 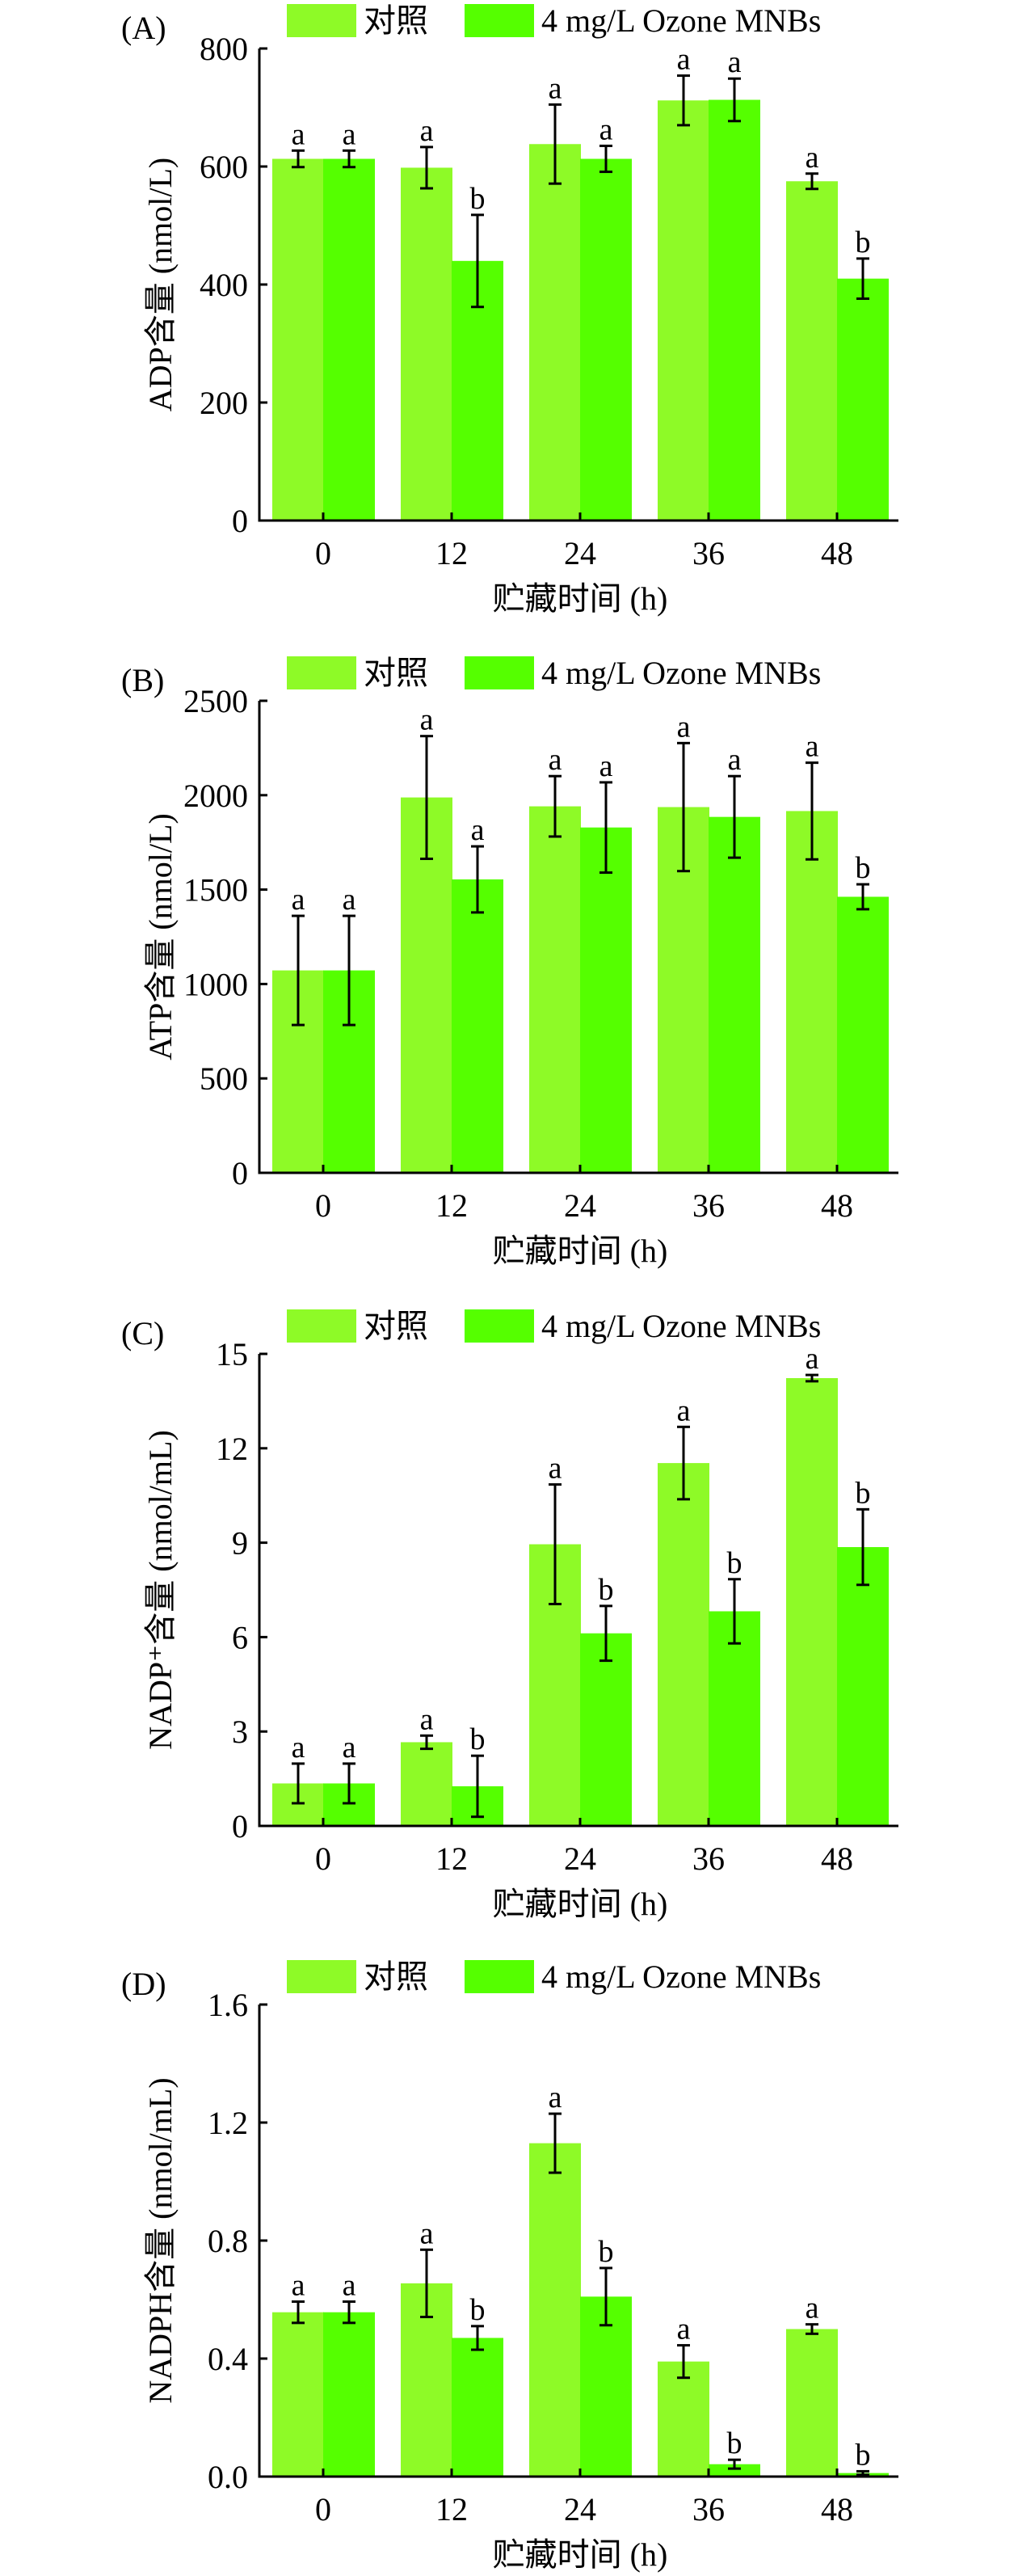 What do you see at coordinates (224, 167) in the screenshot?
I see `y-tick-label: 600` at bounding box center [224, 167].